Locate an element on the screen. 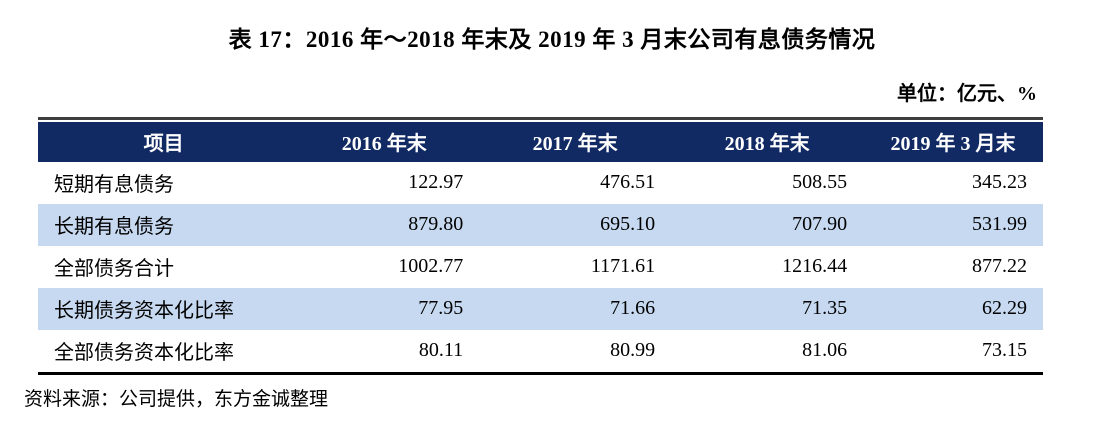 This screenshot has height=434, width=1104. unit-note: 单位：亿元、% is located at coordinates (967, 93).